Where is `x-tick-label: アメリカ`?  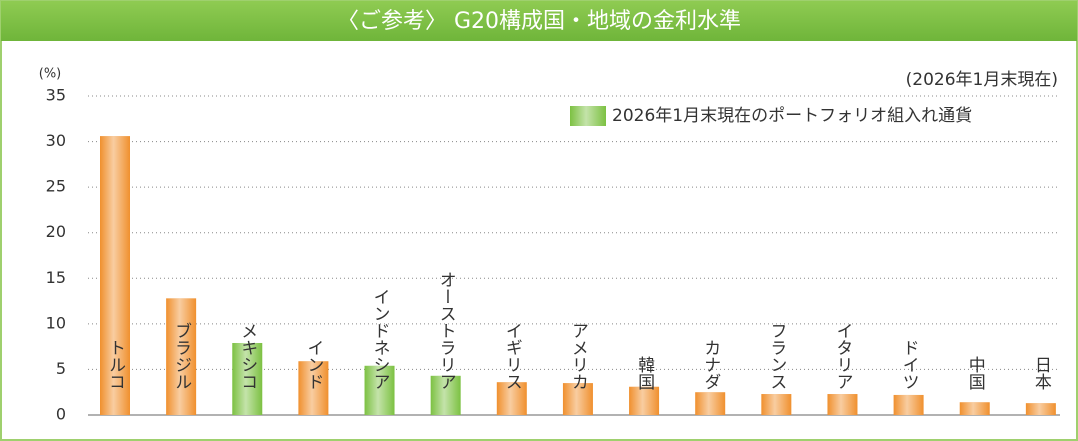
x-tick-label: アメリカ is located at coordinates (578, 356).